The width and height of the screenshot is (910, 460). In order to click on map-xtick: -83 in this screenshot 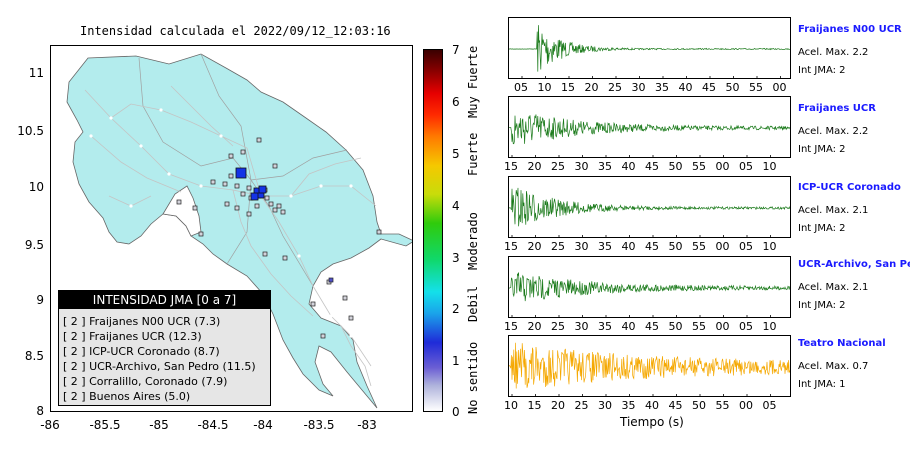, I will do `click(367, 425)`.